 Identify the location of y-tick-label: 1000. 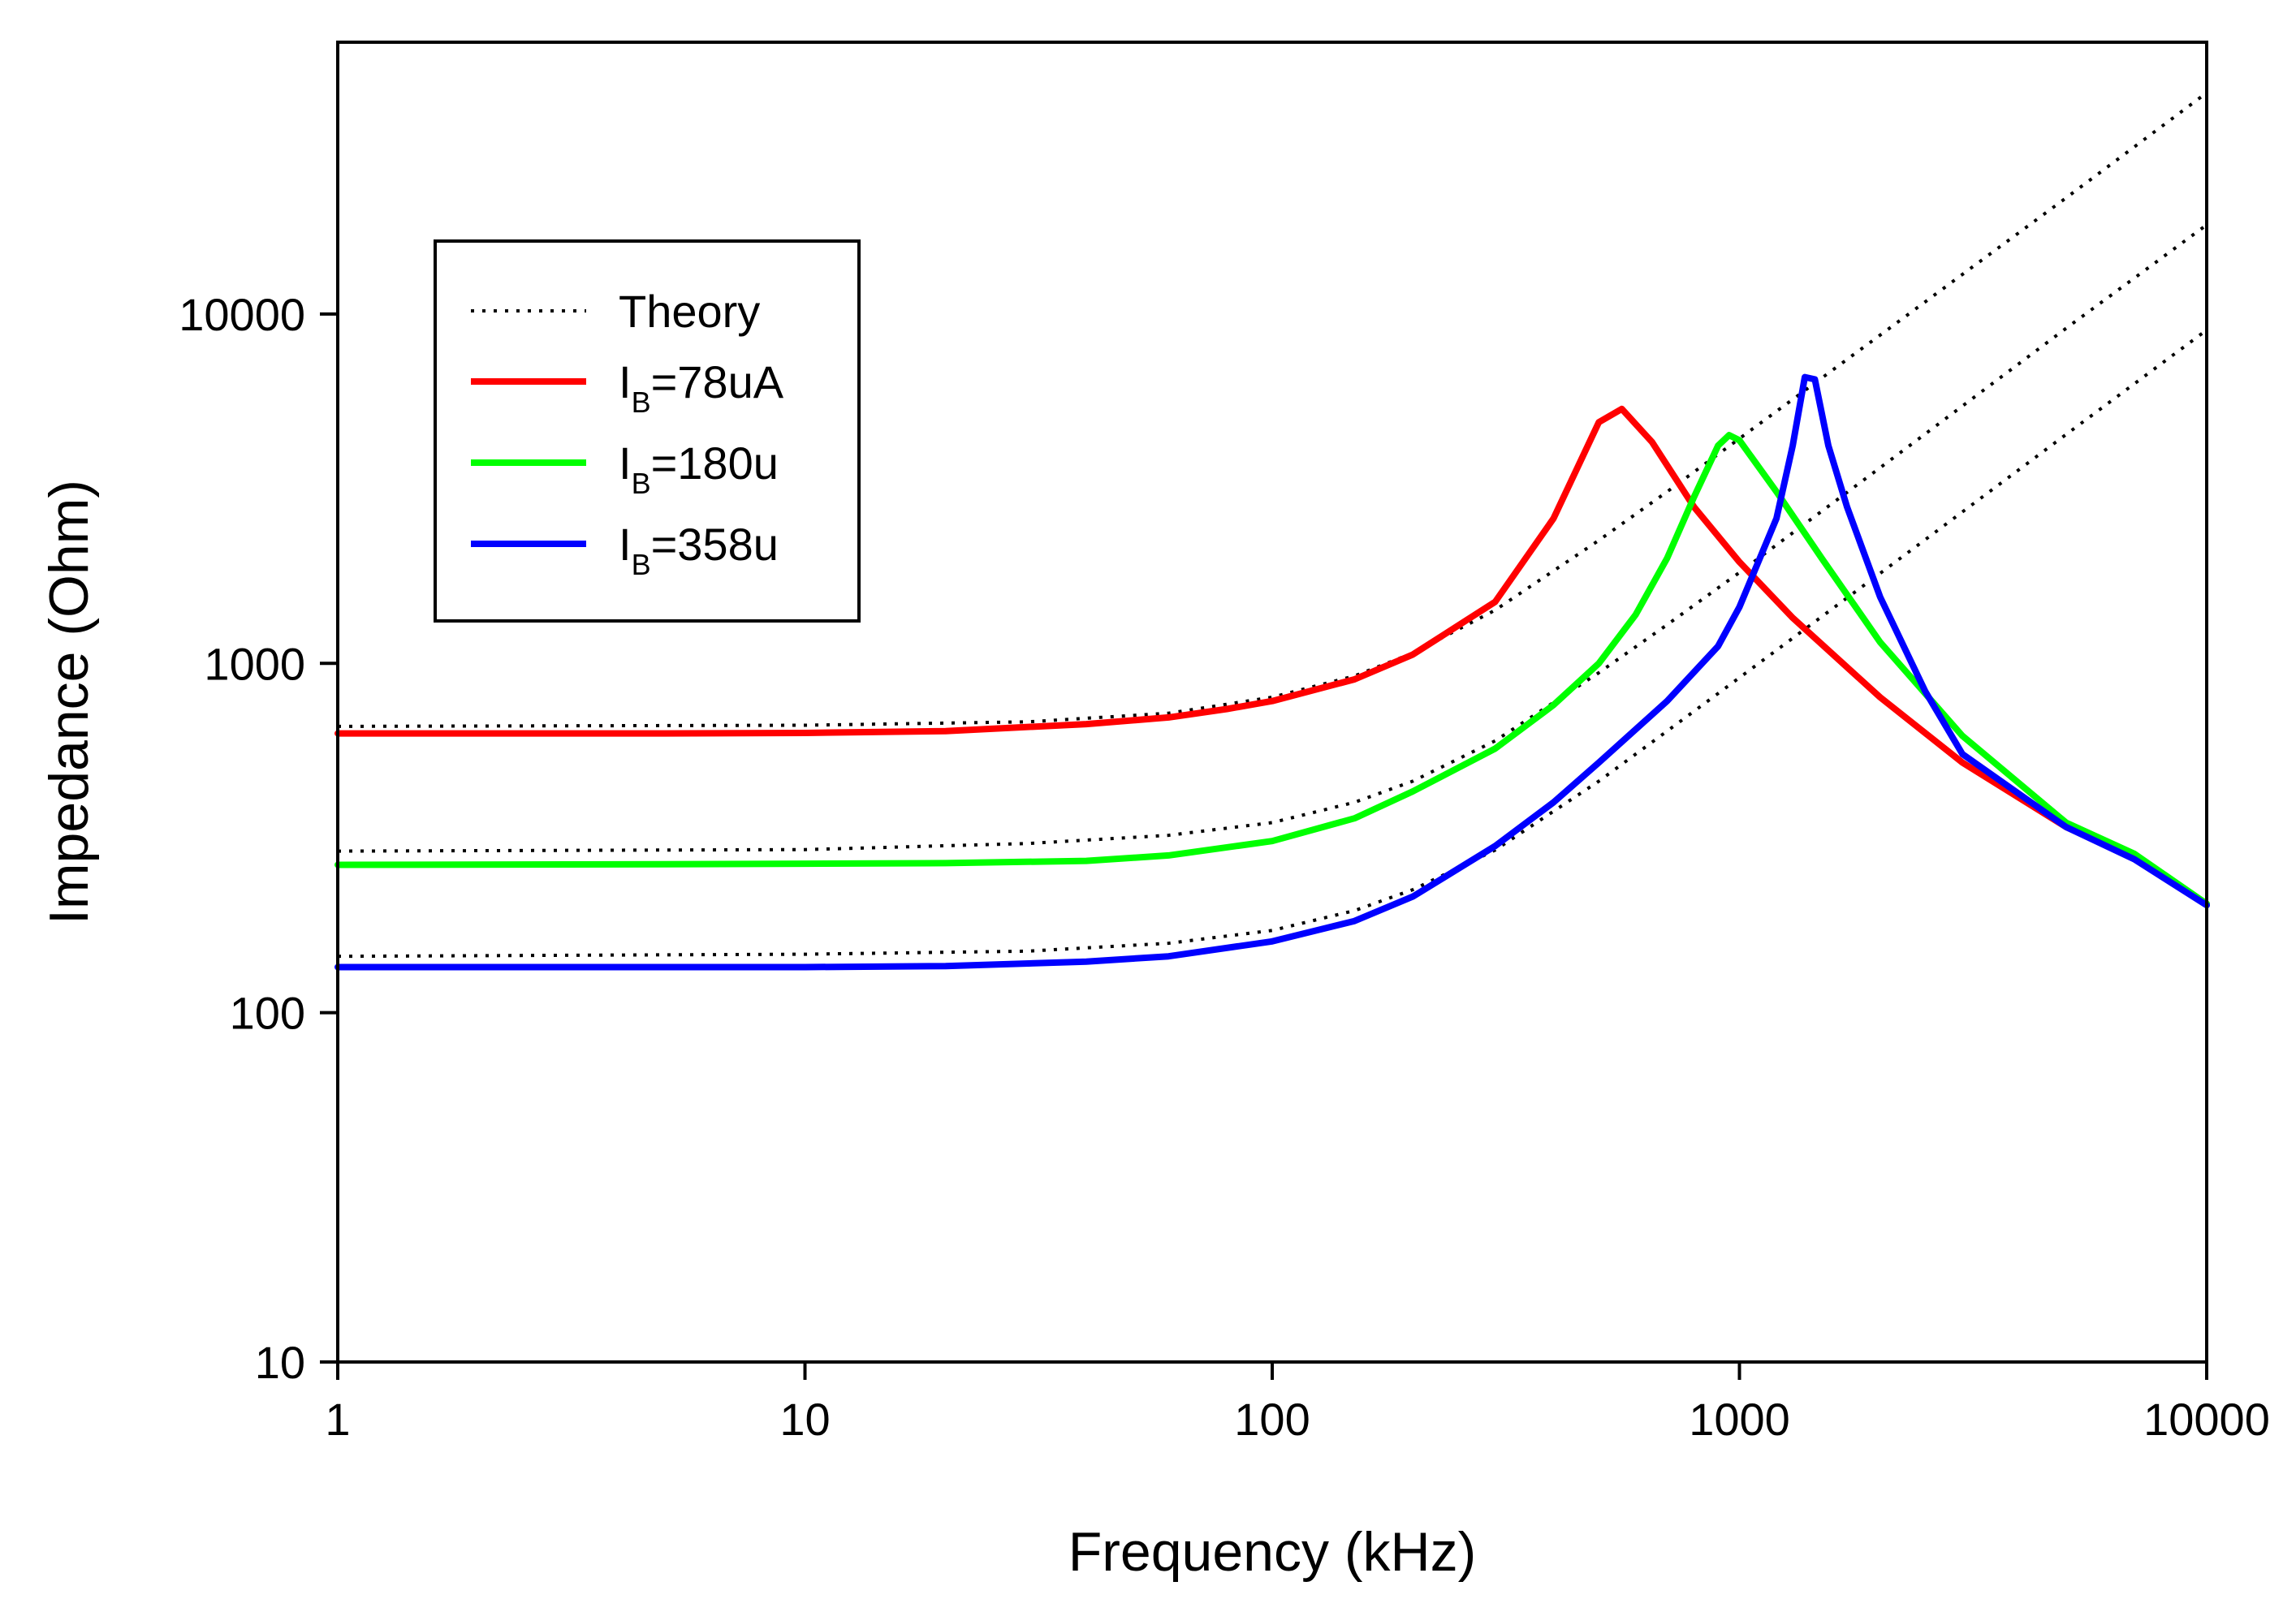
(254, 663).